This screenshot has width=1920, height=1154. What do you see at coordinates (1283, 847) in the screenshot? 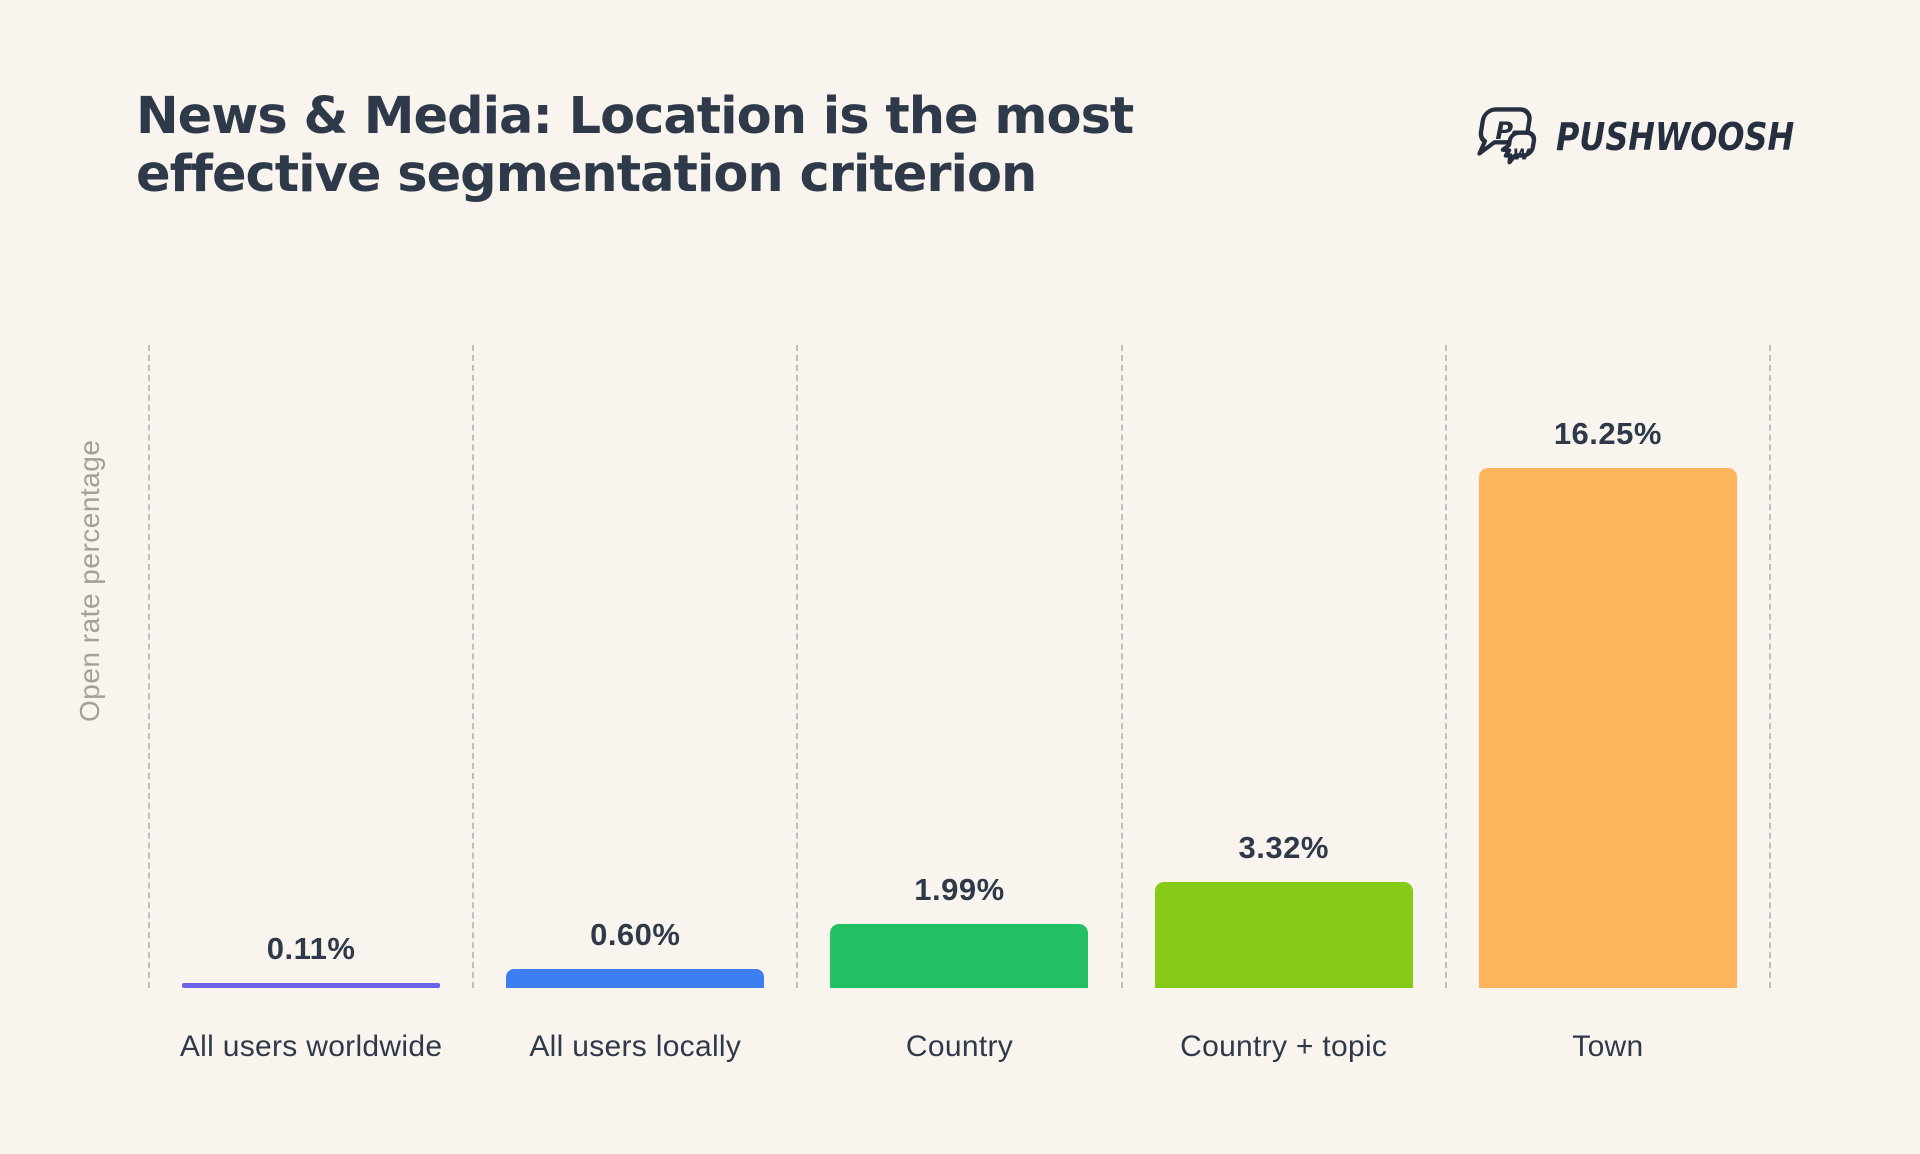
I see `value-label-country-topic: 3.32%` at bounding box center [1283, 847].